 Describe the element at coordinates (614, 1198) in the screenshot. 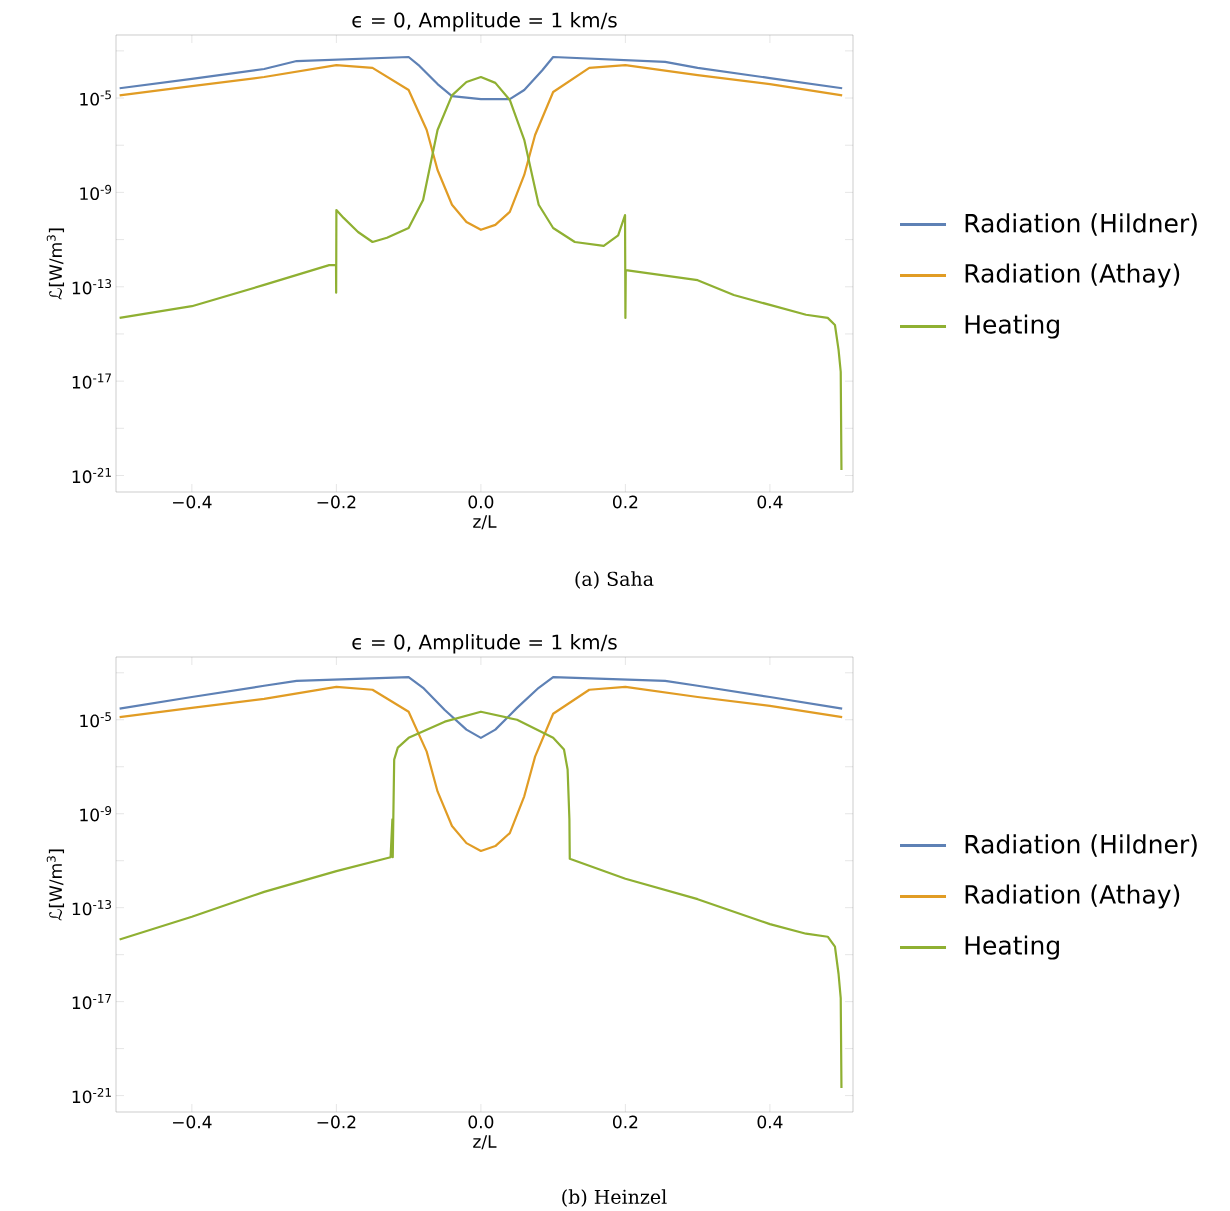

I see `text: (b) Heinzel` at that location.